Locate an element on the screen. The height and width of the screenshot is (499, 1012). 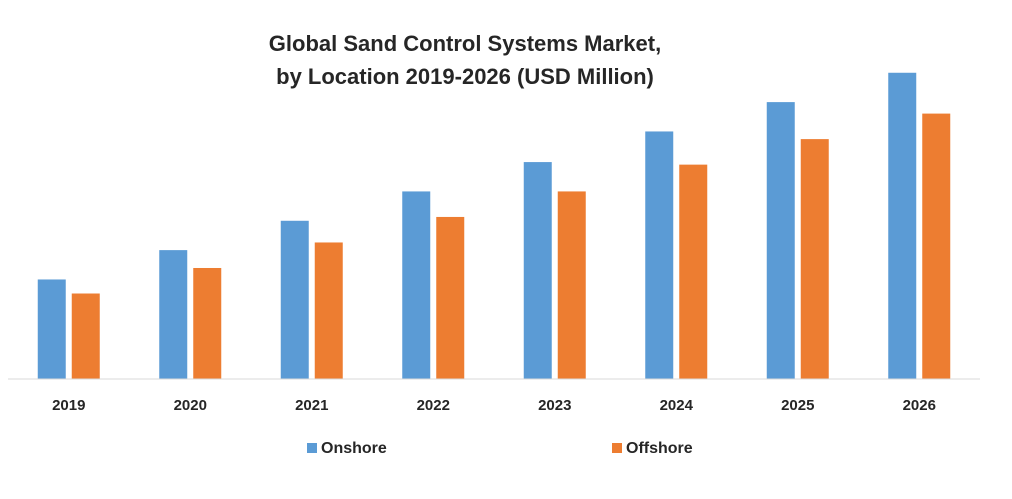
legend-label-offshore: Offshore is located at coordinates (659, 448).